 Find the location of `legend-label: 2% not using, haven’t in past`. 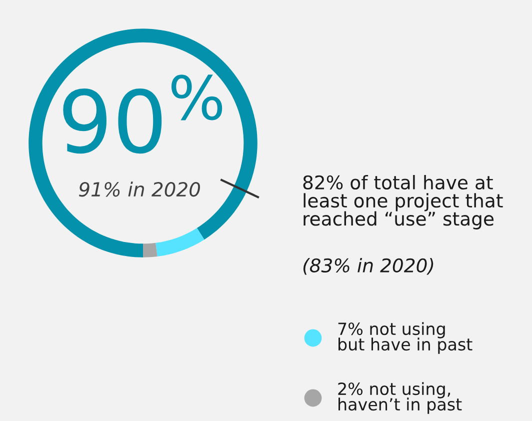

legend-label: 2% not using, haven’t in past is located at coordinates (400, 398).